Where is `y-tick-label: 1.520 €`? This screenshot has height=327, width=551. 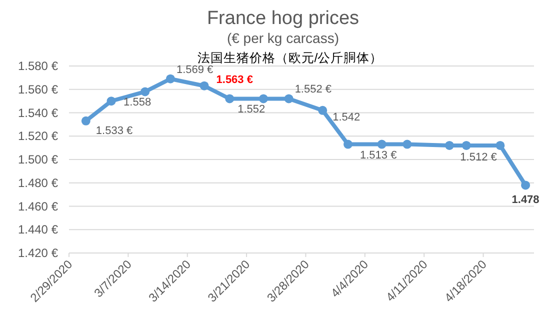 y-tick-label: 1.520 € is located at coordinates (38, 136).